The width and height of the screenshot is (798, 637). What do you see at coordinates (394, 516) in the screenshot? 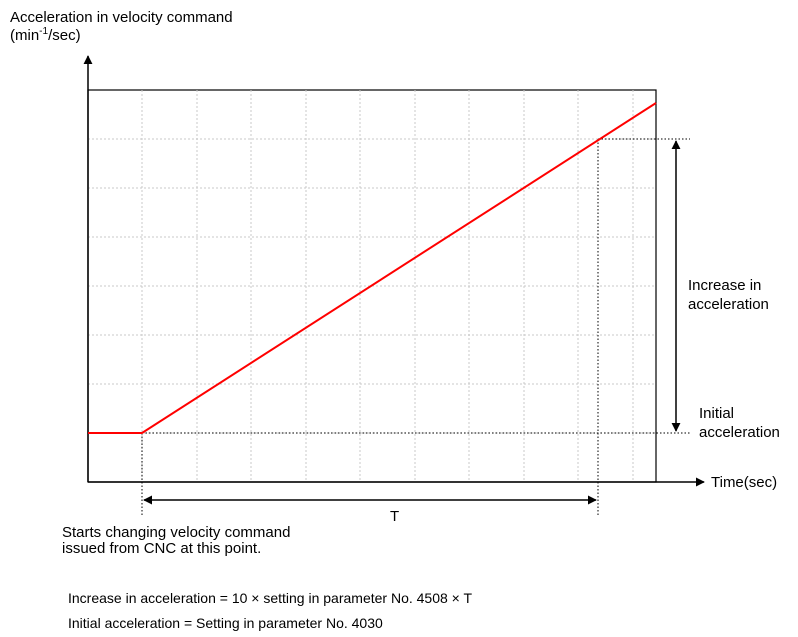
I see `period-label: T` at bounding box center [394, 516].